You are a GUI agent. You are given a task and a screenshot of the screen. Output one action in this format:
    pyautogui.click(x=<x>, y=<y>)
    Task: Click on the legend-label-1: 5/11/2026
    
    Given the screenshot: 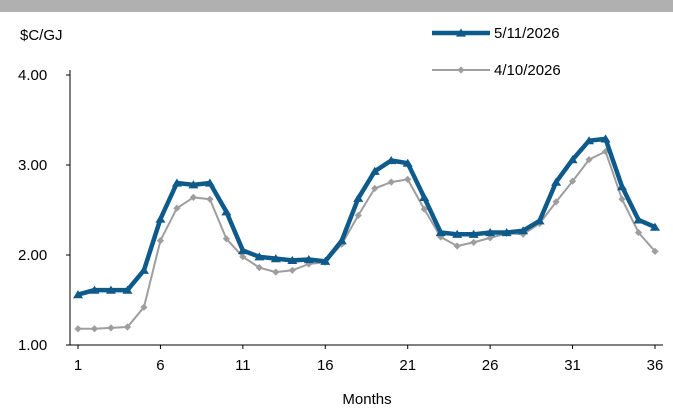 What is the action you would take?
    pyautogui.click(x=527, y=33)
    